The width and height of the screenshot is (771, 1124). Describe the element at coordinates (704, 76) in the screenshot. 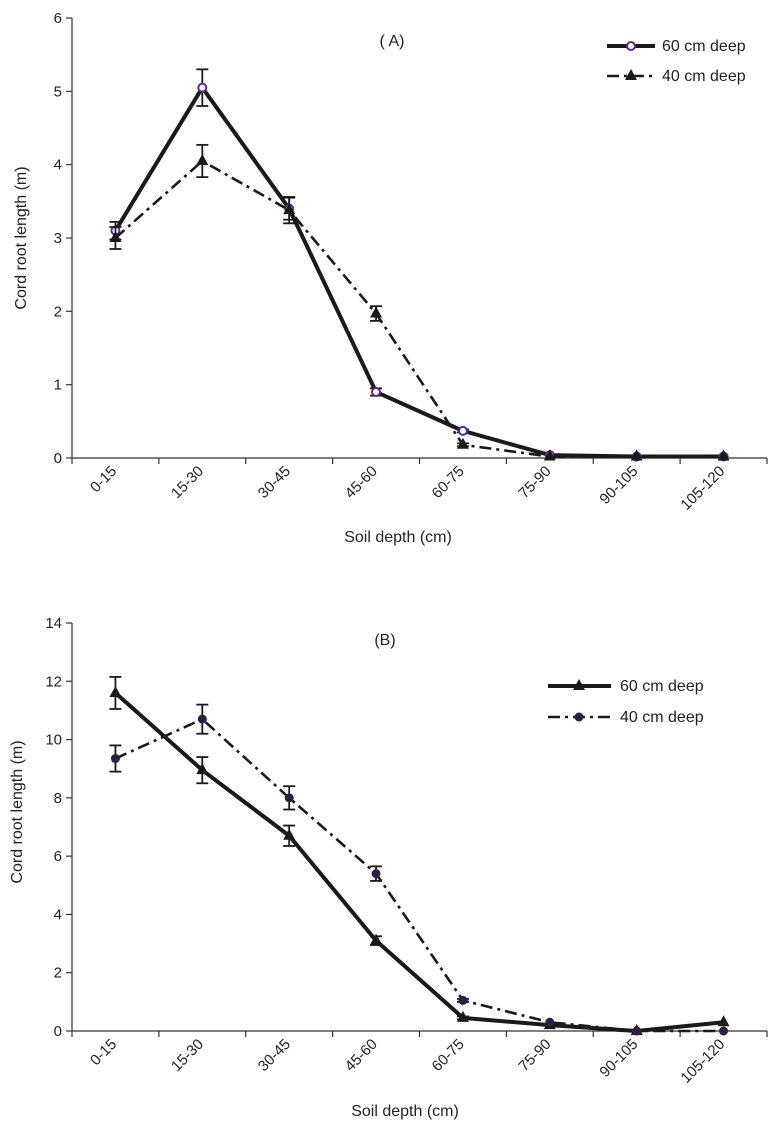

I see `panel-a-legend-label-1: 40 cm deep` at that location.